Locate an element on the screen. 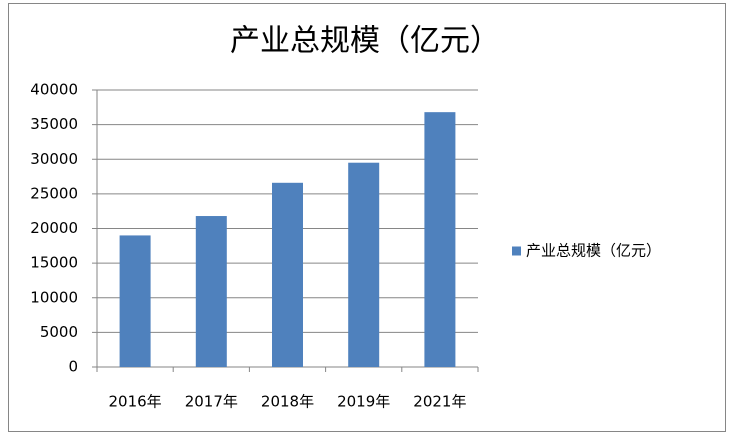 The height and width of the screenshot is (437, 730). x-tick-label: 2017年 is located at coordinates (211, 402).